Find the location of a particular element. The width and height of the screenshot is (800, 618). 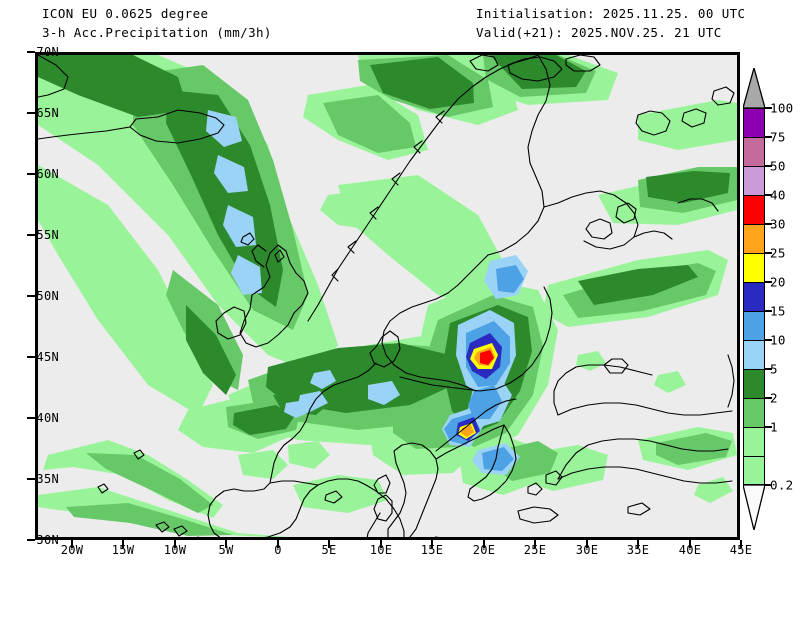

valid-time: Valid(+21): 2025.NOV.25. 21 UTC is located at coordinates (599, 32).